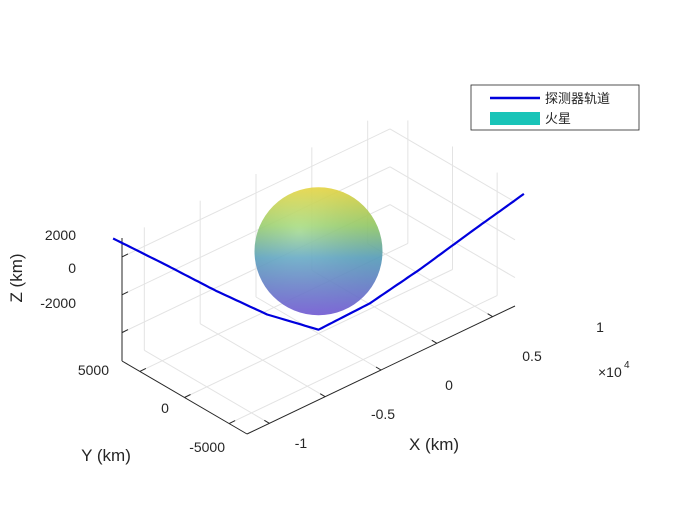 The height and width of the screenshot is (525, 700). Describe the element at coordinates (515, 118) in the screenshot. I see `legend-mars-swatch` at that location.